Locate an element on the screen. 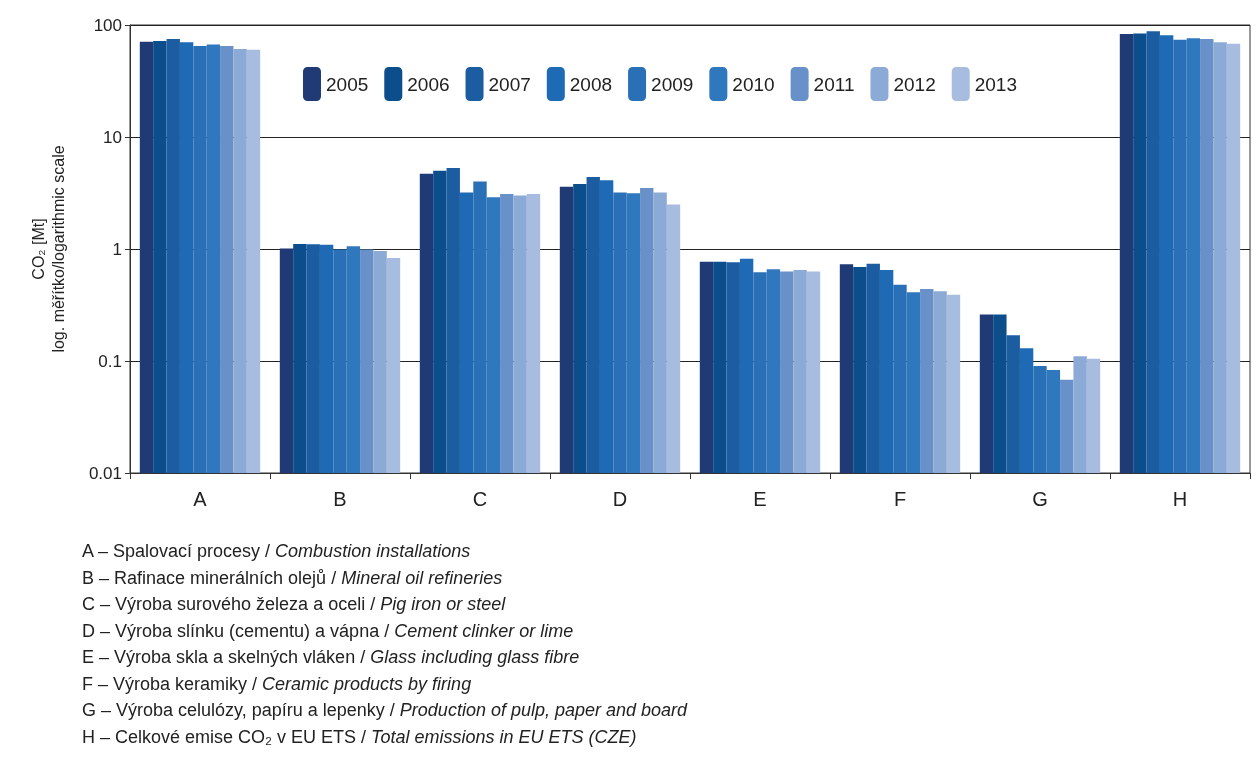 This screenshot has height=758, width=1258. legend-label: 2008 is located at coordinates (591, 84).